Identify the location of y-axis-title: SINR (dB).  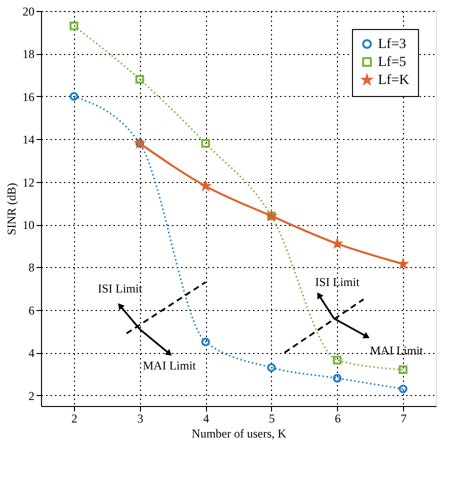
(11, 209).